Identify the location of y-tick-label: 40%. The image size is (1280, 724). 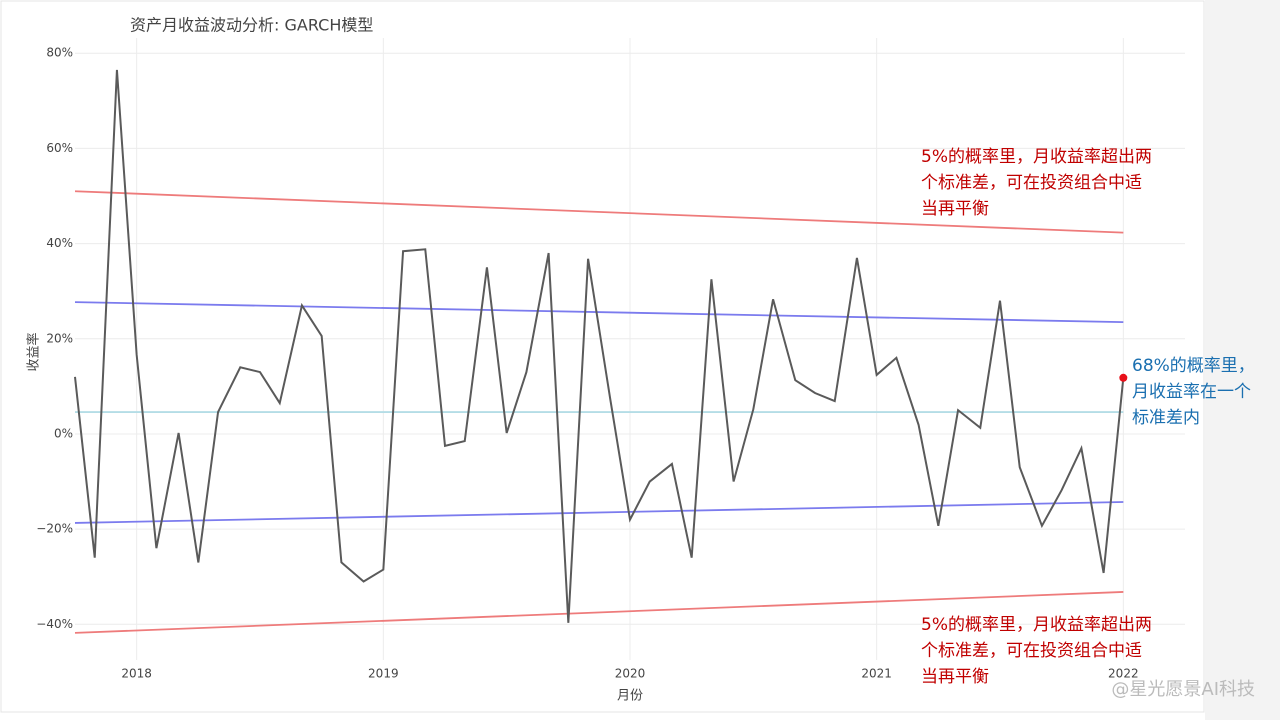
(59, 243).